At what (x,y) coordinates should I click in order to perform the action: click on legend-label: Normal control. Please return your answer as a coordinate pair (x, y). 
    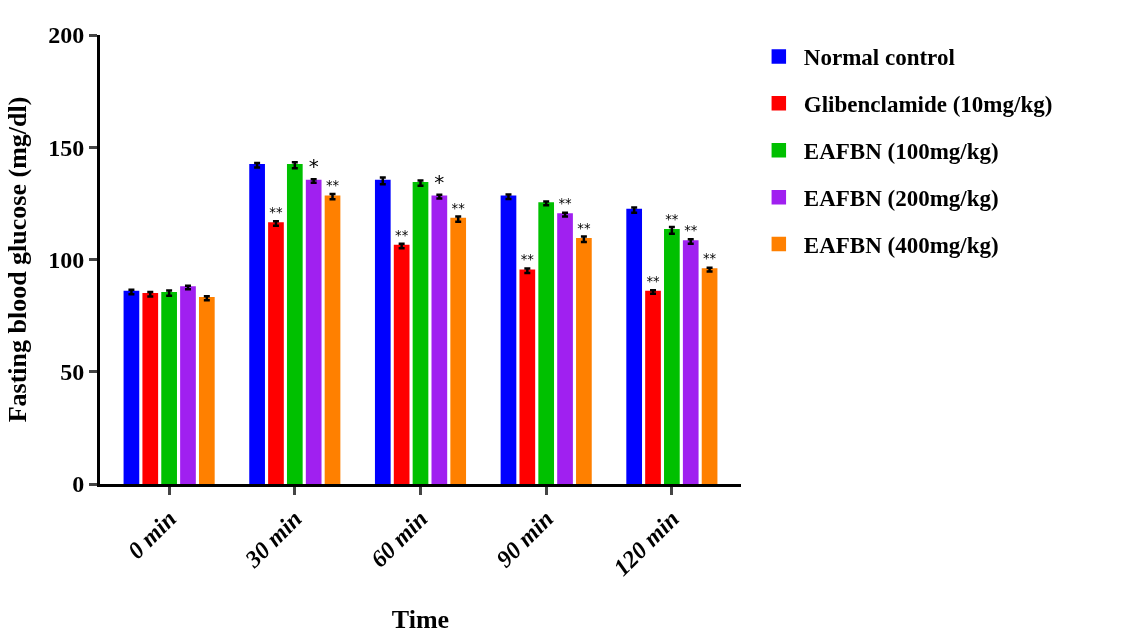
    Looking at the image, I should click on (879, 58).